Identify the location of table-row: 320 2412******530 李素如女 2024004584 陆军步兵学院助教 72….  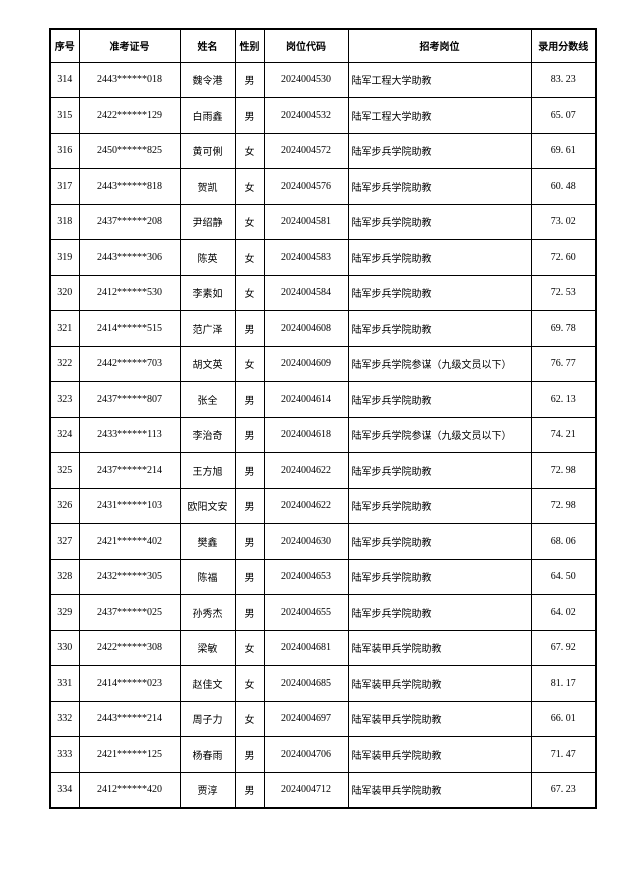
(323, 292).